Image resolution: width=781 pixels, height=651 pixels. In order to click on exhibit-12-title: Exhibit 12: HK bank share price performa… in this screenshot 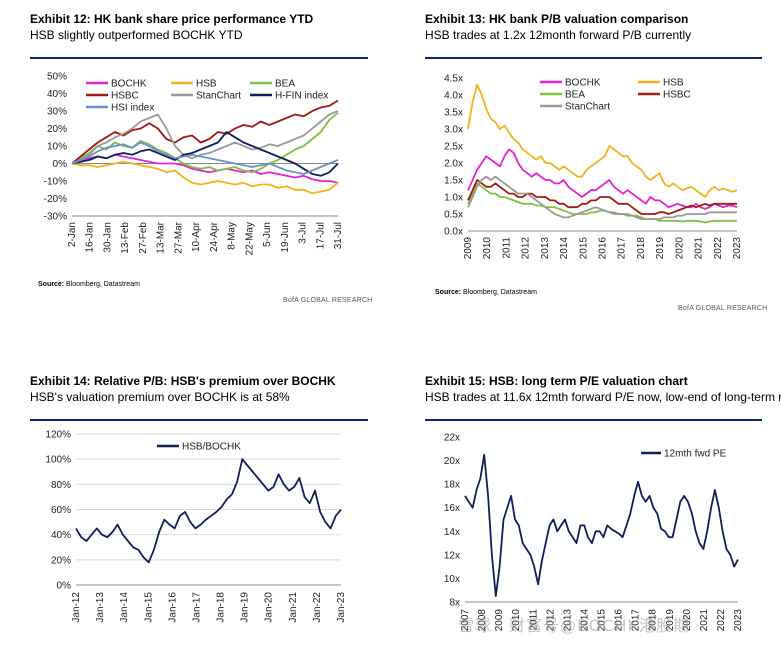, I will do `click(172, 19)`.